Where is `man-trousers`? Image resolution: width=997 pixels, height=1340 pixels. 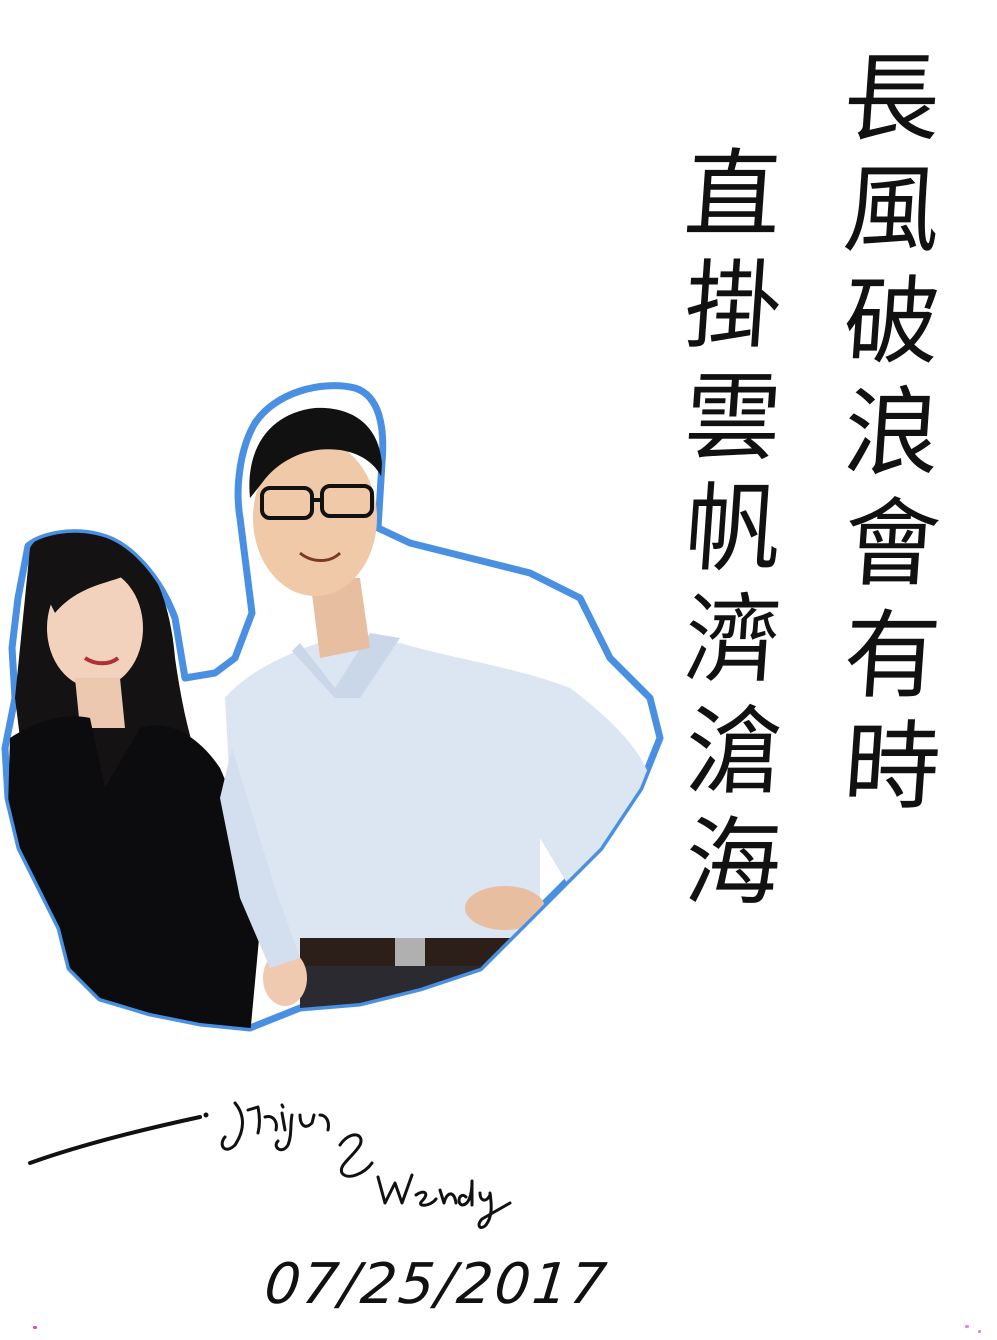 man-trousers is located at coordinates (405, 997).